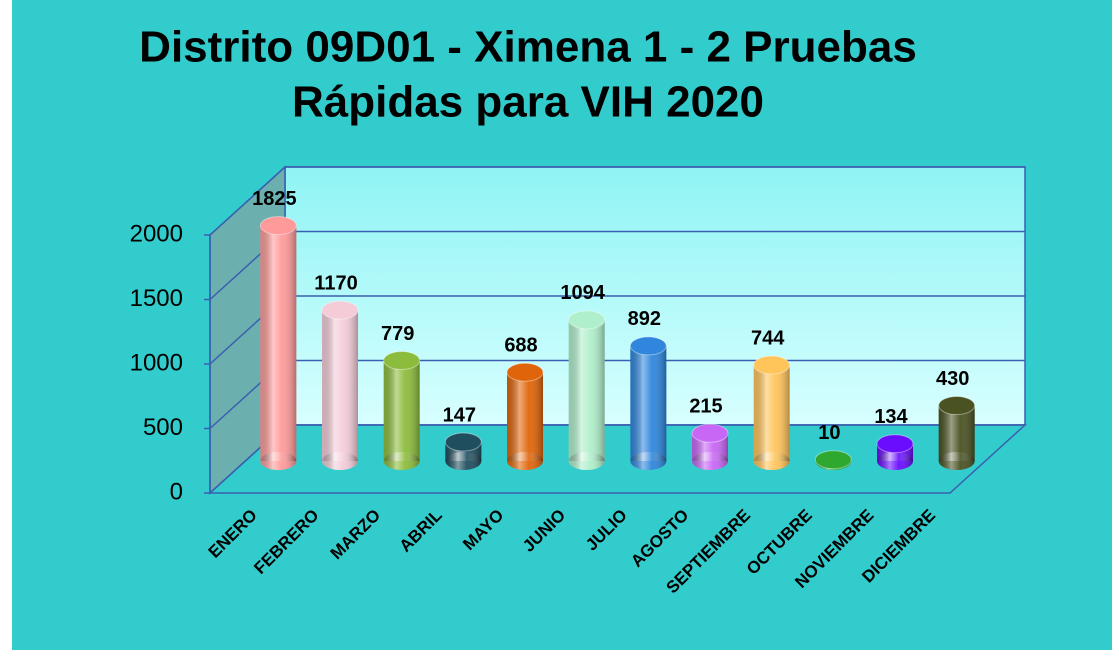 This screenshot has height=658, width=1119. I want to click on value-label: 430, so click(952, 379).